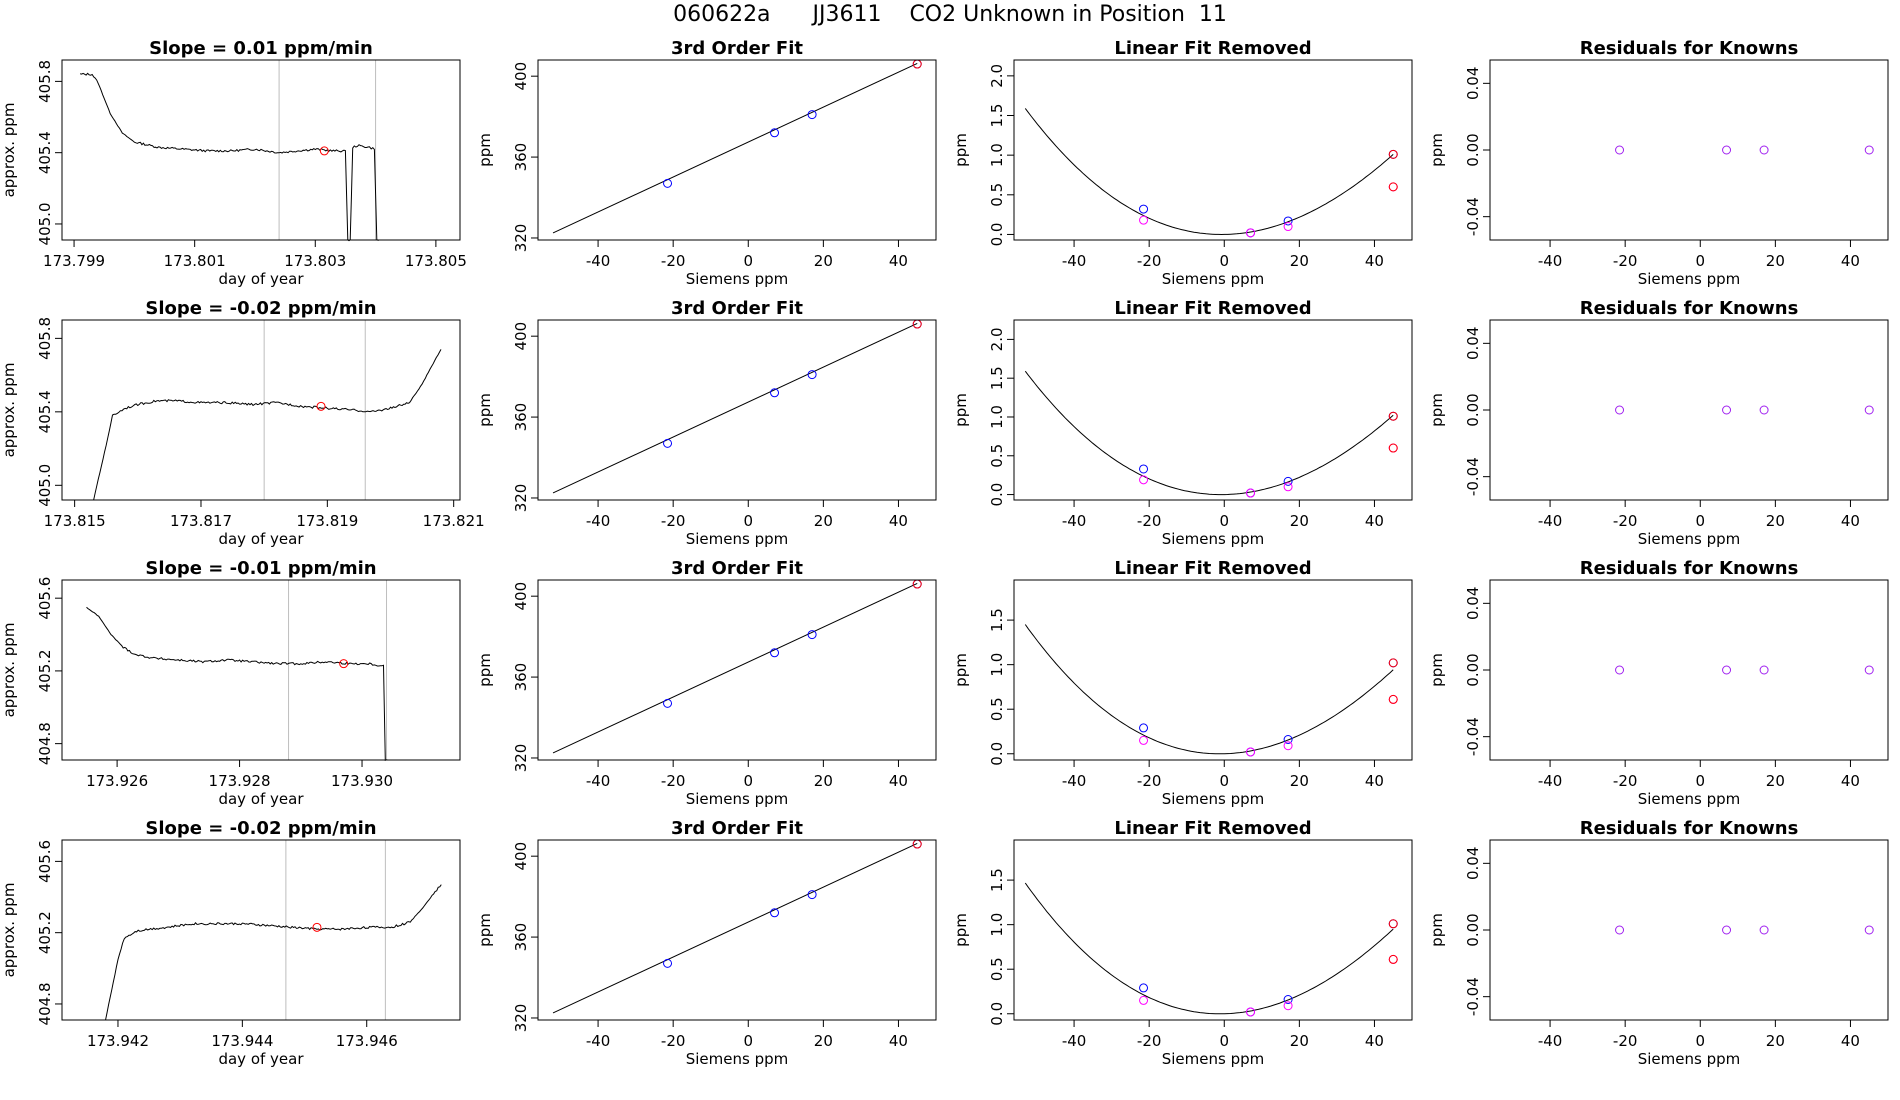 The image size is (1900, 1100). Describe the element at coordinates (521, 937) in the screenshot. I see `y-tick-label: 360` at that location.